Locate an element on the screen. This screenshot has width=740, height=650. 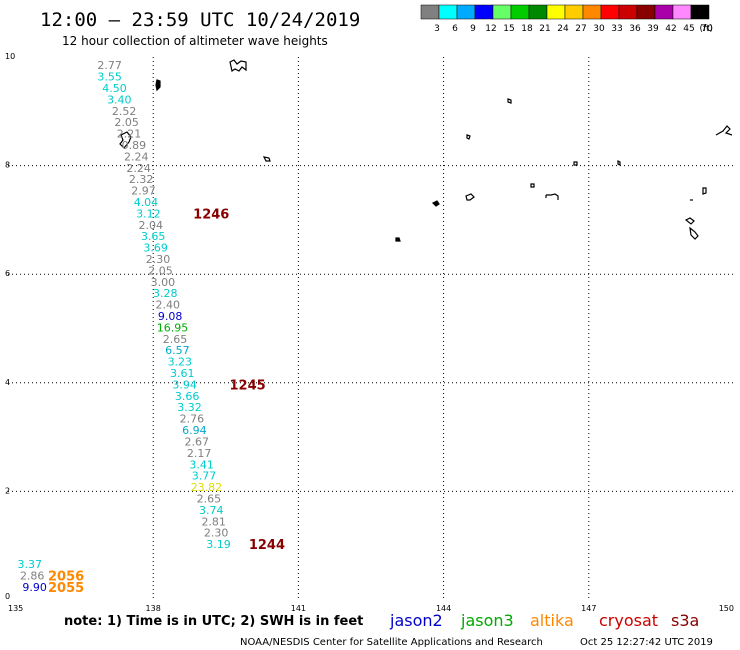
scale-label: 70 is located at coordinates (707, 29).